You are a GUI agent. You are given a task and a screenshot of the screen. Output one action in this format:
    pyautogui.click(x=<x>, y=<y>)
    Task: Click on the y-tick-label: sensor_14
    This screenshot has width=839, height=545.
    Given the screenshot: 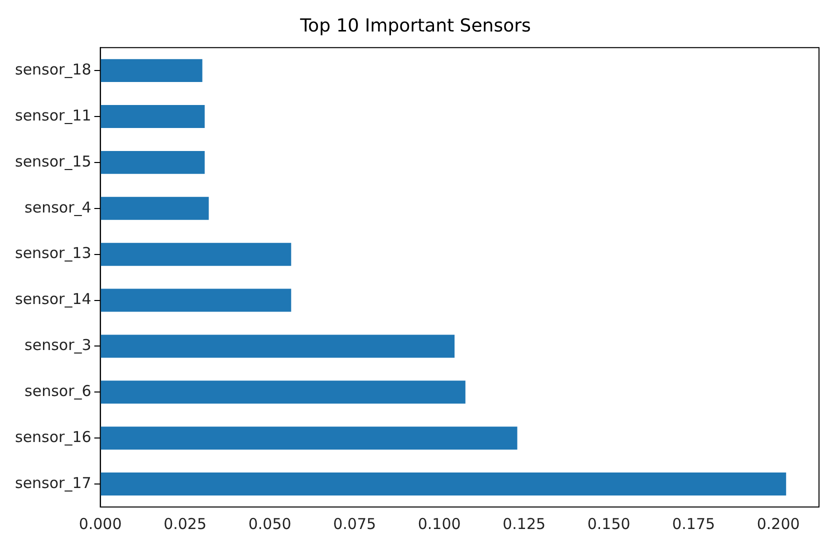 What is the action you would take?
    pyautogui.click(x=53, y=299)
    